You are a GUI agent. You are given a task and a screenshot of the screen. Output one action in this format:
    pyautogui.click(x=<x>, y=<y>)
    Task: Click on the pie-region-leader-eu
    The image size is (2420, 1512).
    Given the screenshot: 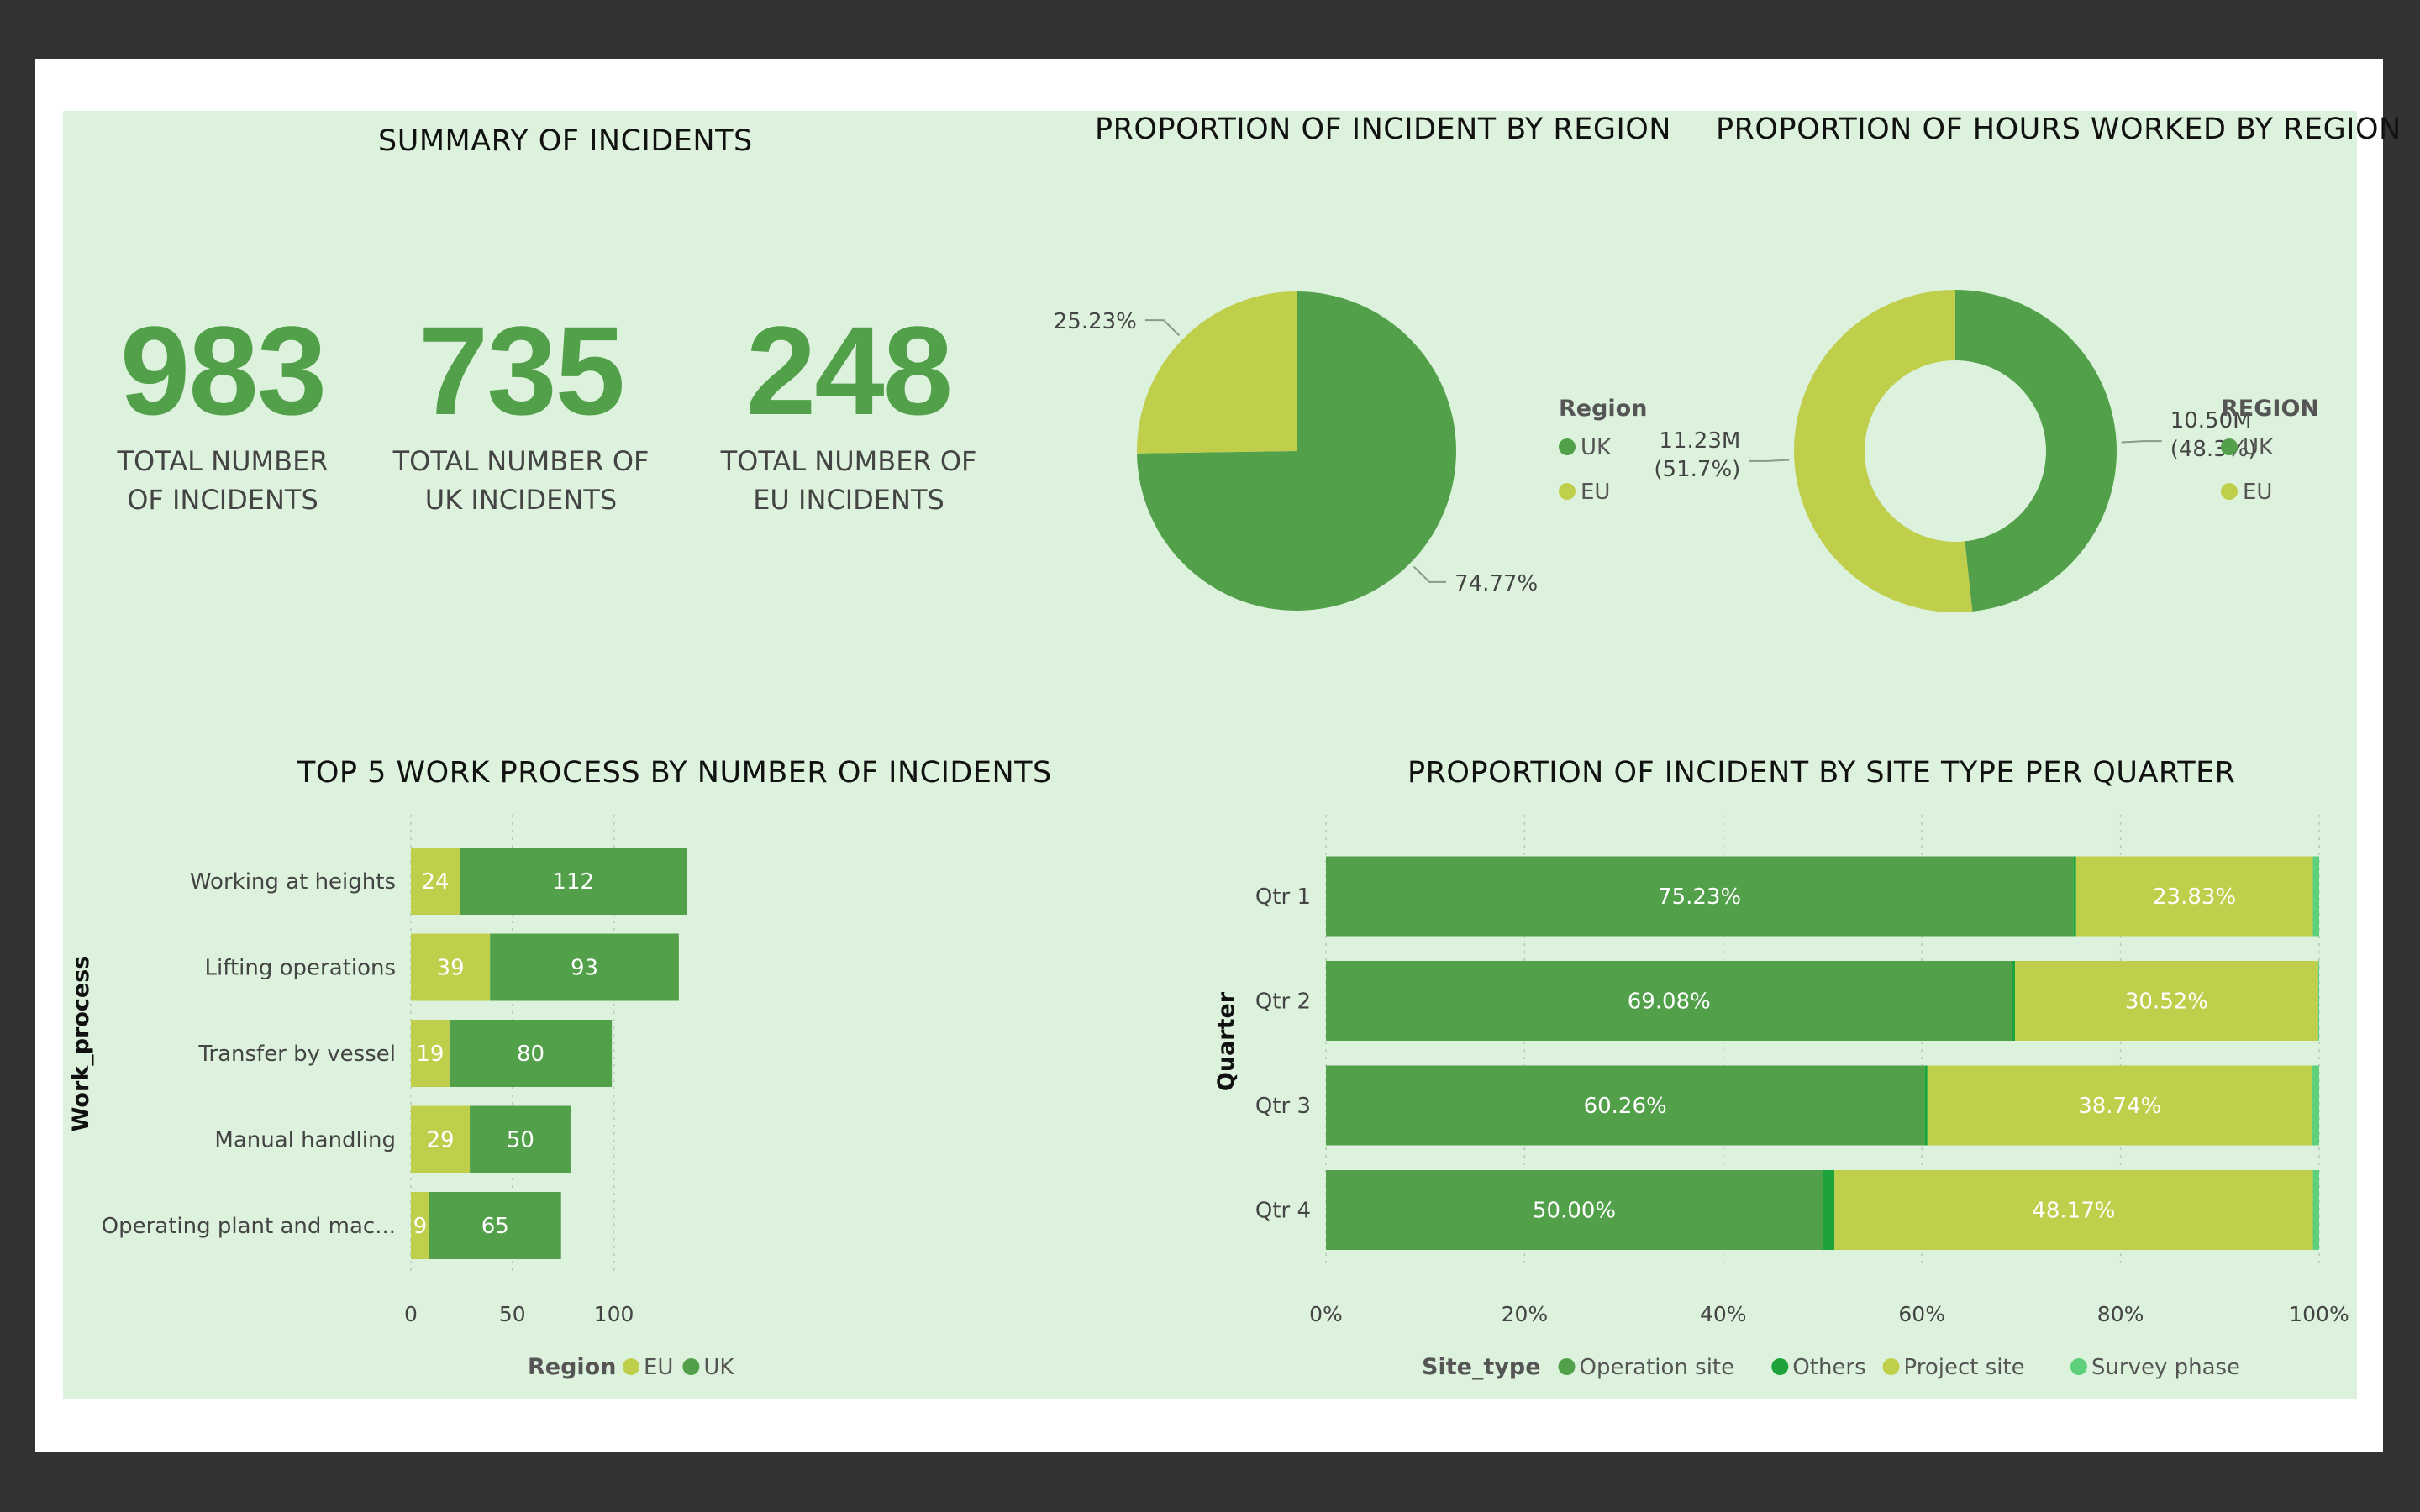 What is the action you would take?
    pyautogui.click(x=1163, y=328)
    